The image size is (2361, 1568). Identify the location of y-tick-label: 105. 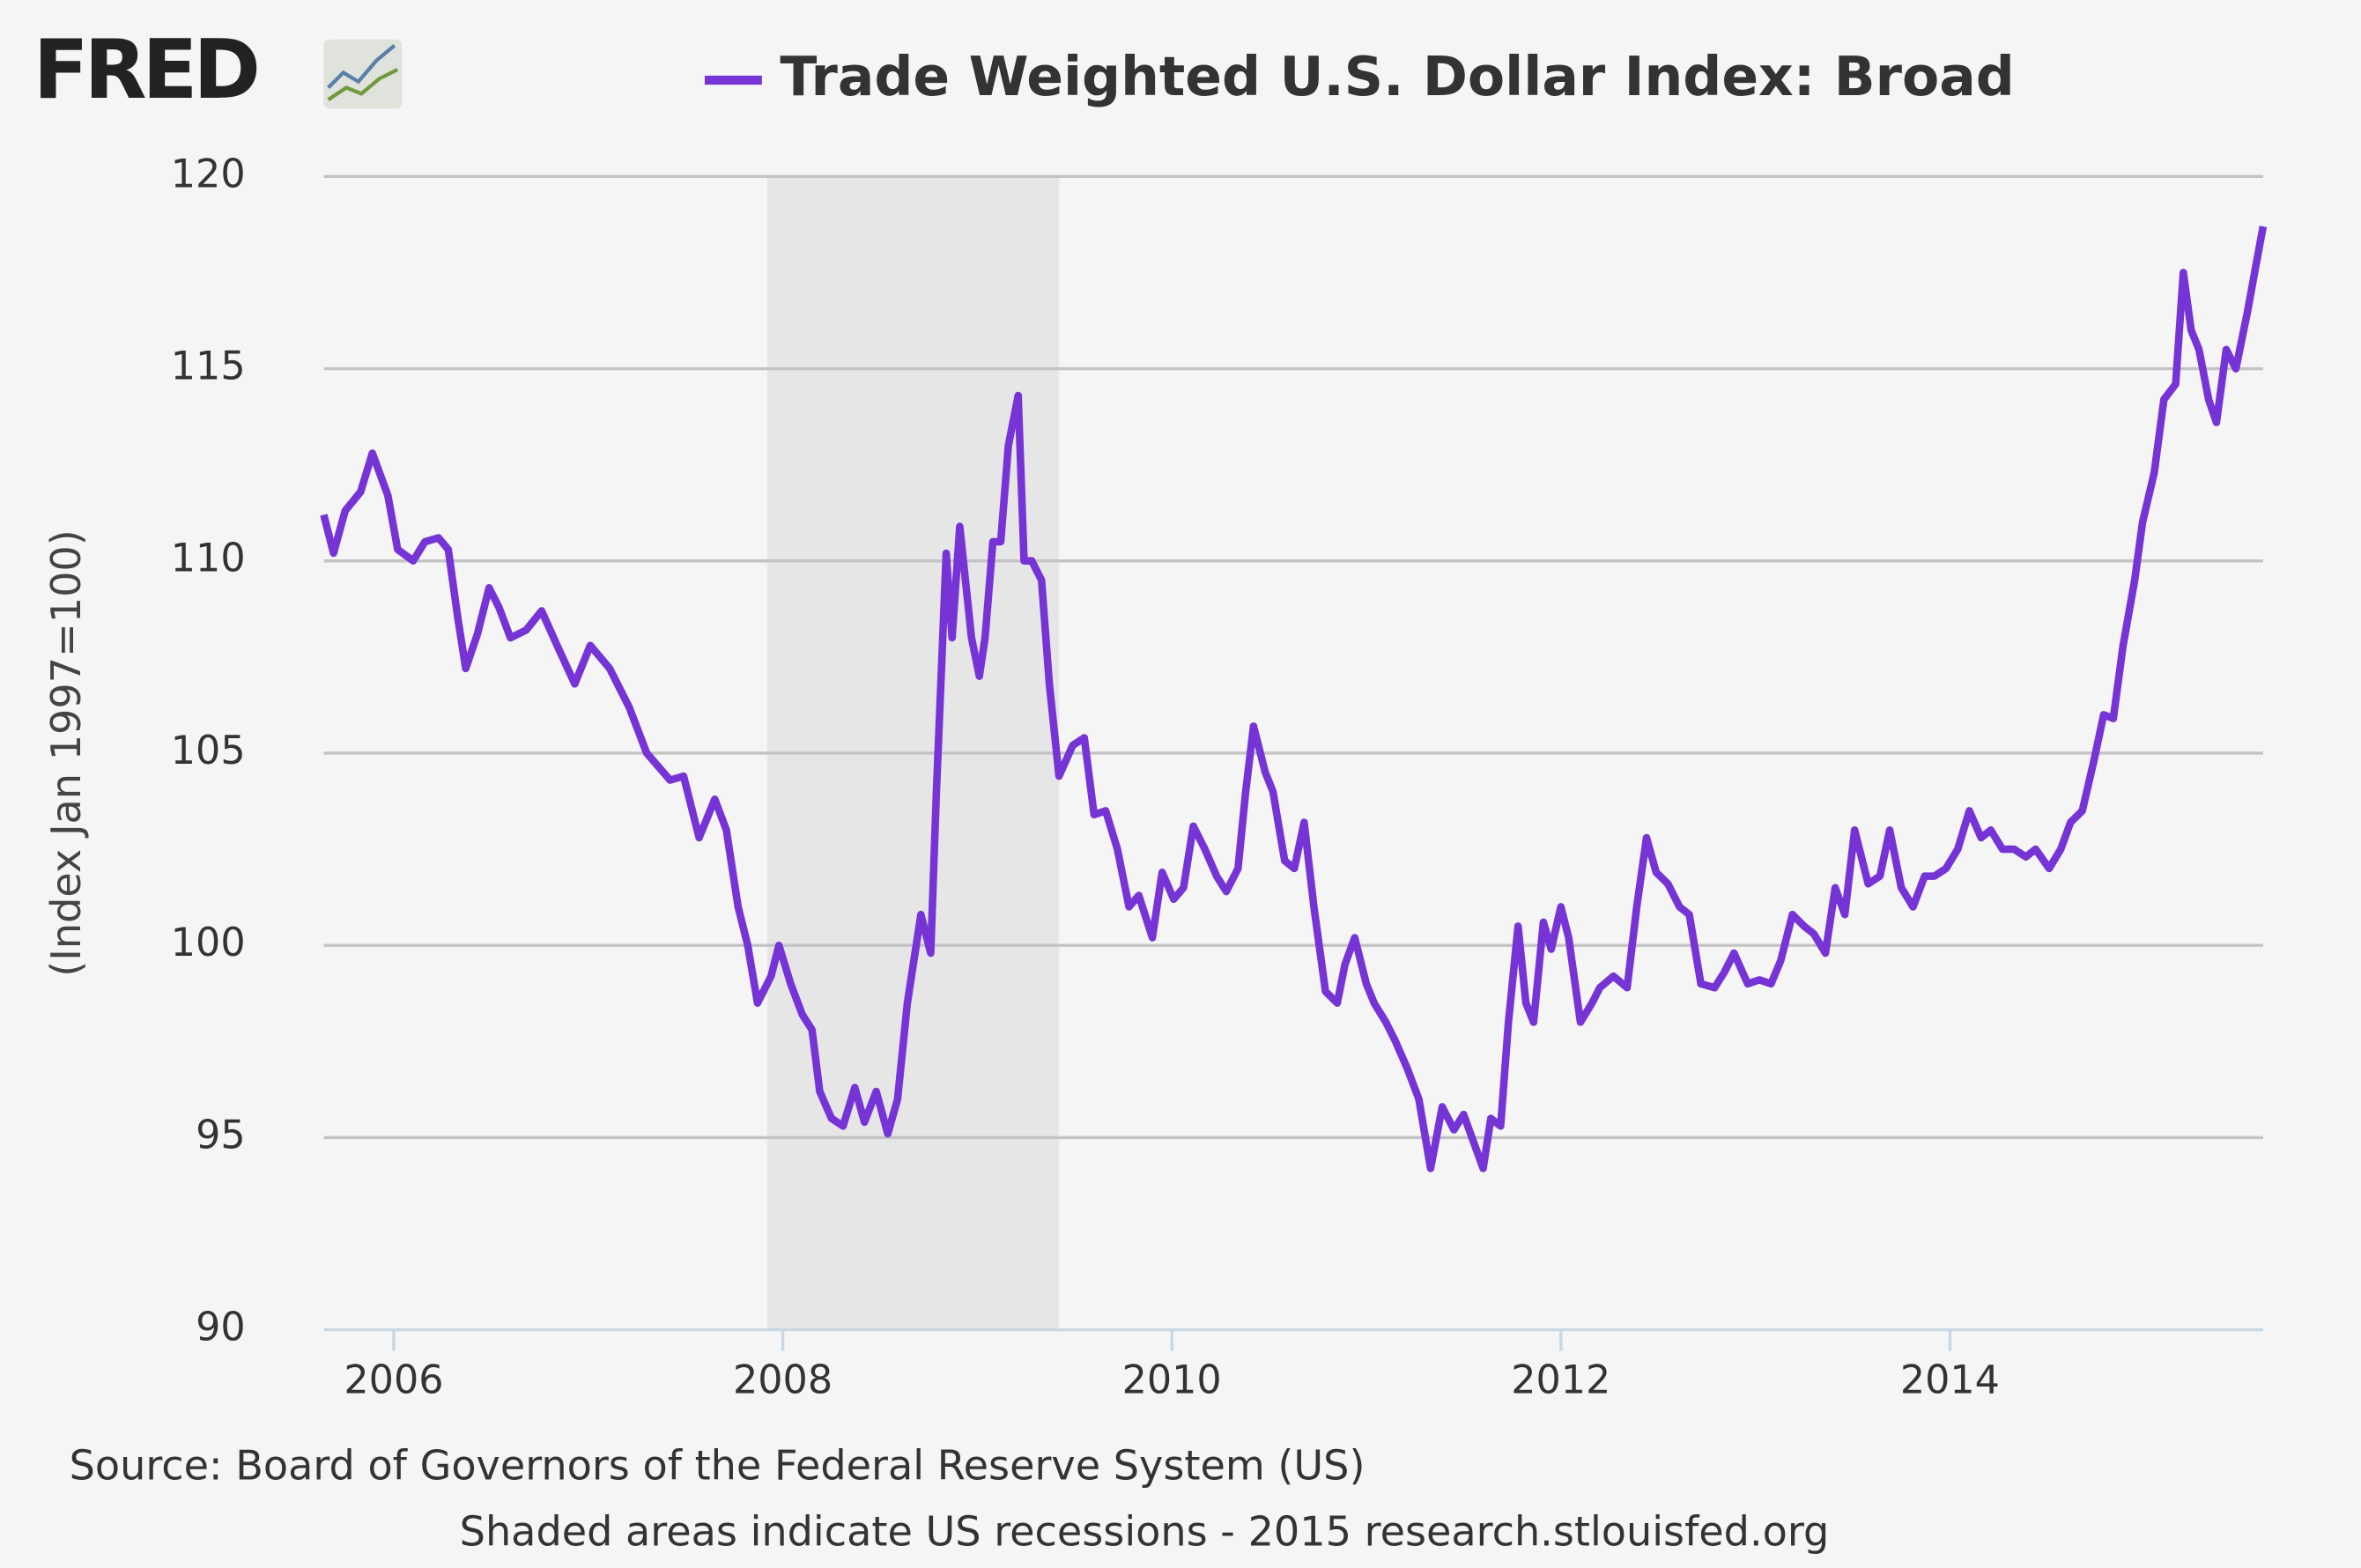
(208, 751).